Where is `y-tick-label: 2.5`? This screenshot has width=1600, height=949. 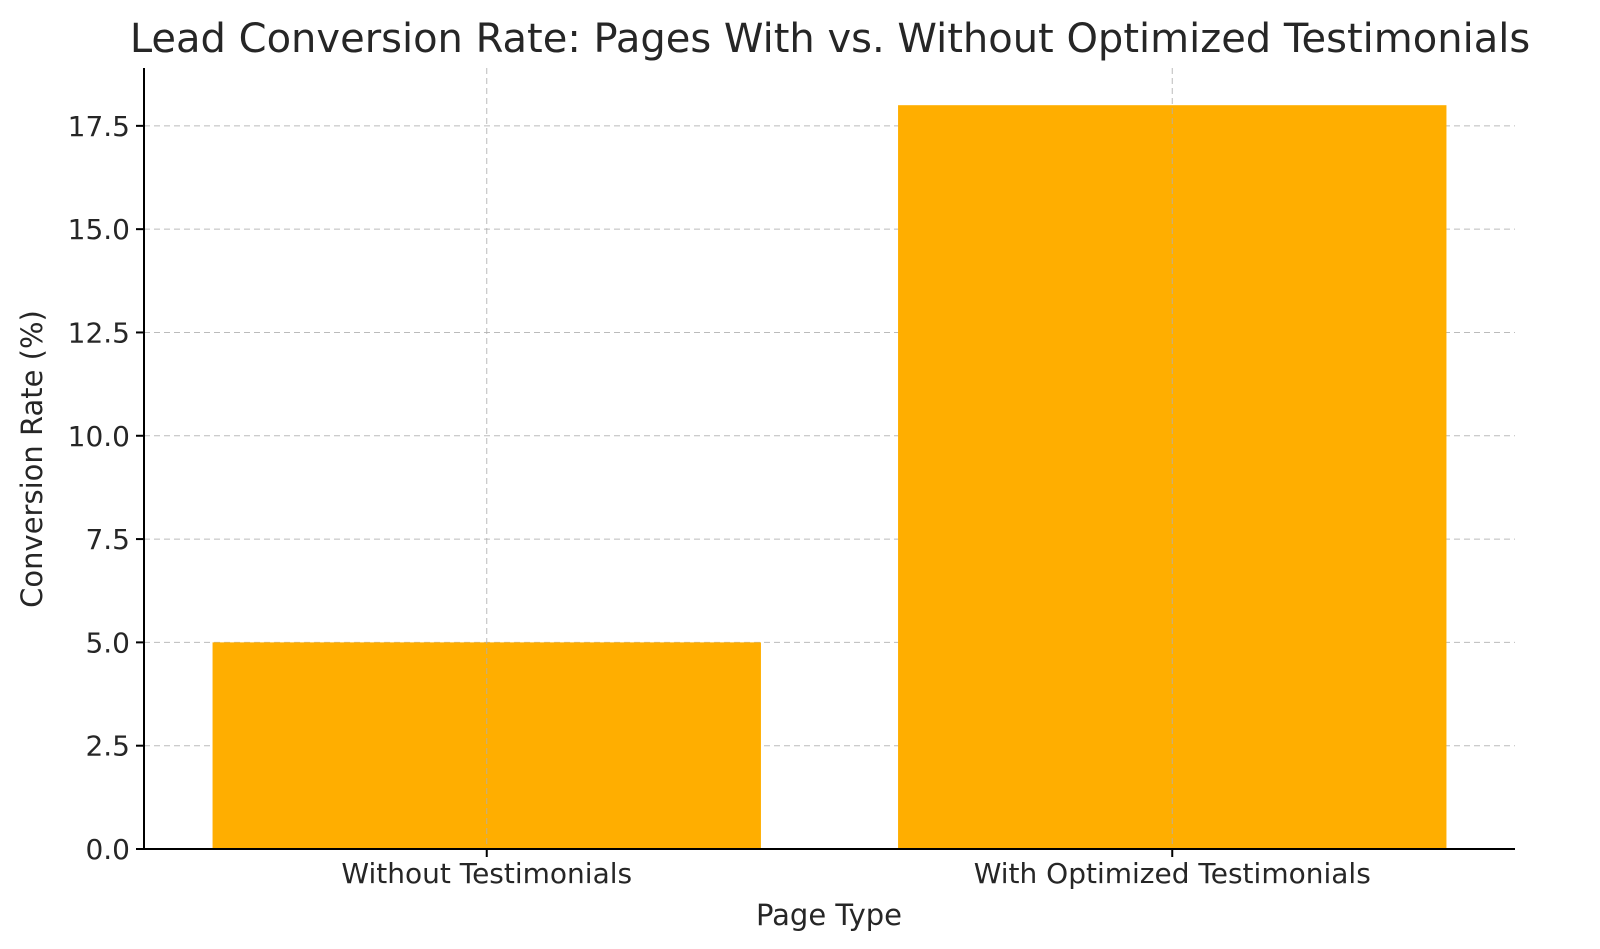
y-tick-label: 2.5 is located at coordinates (107, 746).